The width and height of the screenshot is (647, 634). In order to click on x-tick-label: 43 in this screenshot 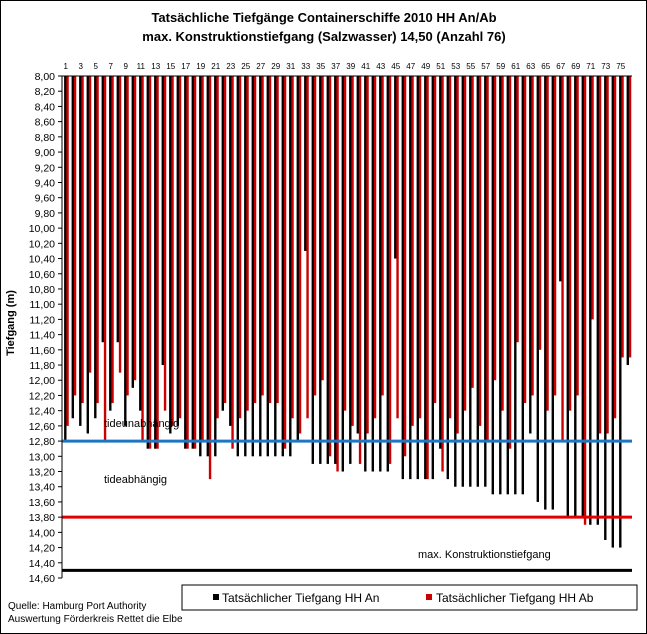, I will do `click(380, 66)`.